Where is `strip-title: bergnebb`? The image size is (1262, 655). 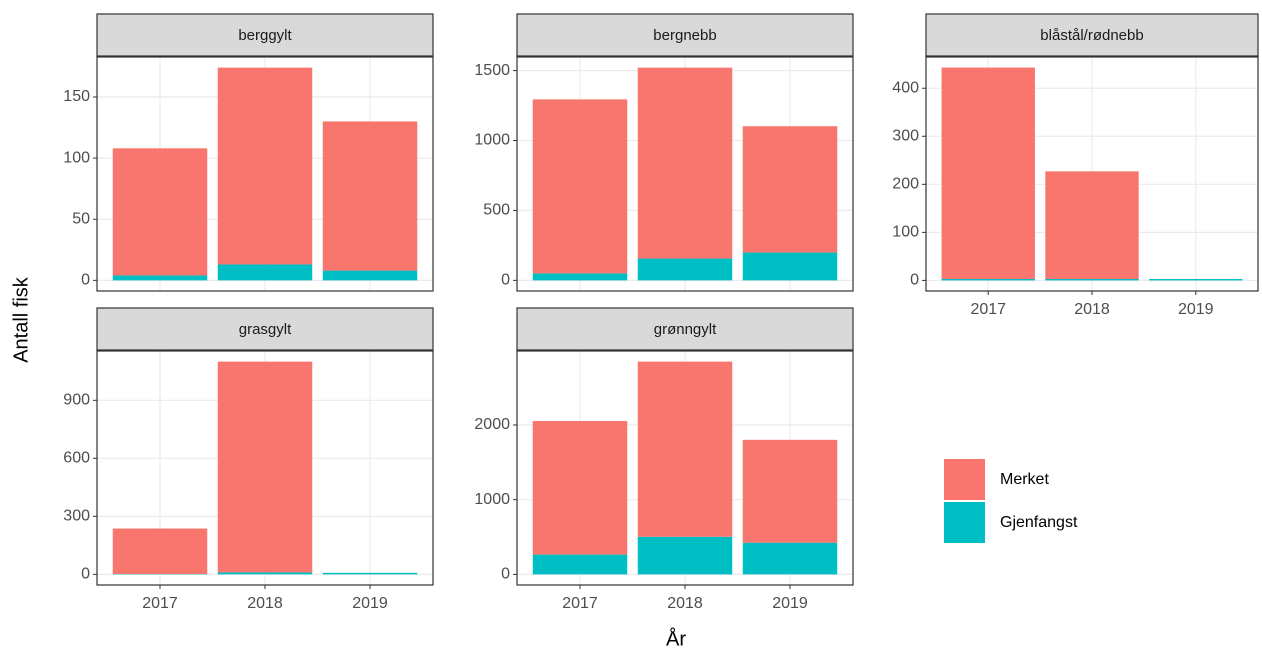
strip-title: bergnebb is located at coordinates (684, 35).